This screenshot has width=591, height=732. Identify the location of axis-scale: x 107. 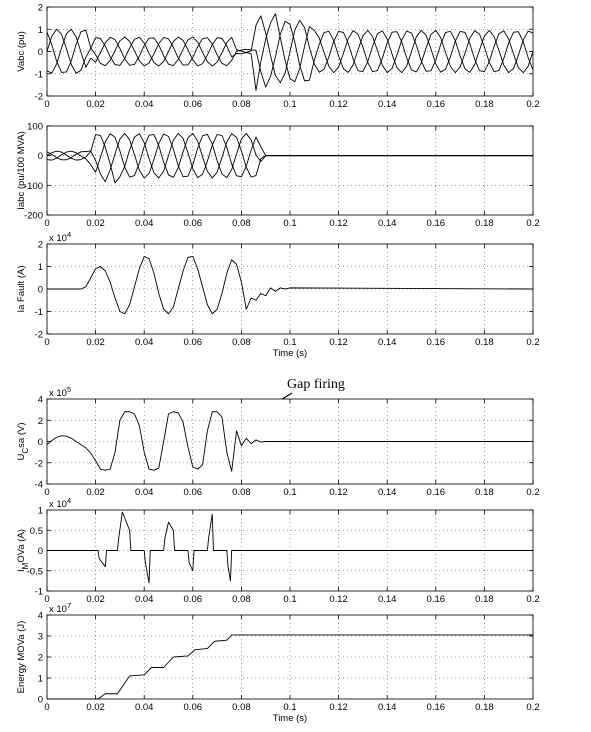
(60, 608).